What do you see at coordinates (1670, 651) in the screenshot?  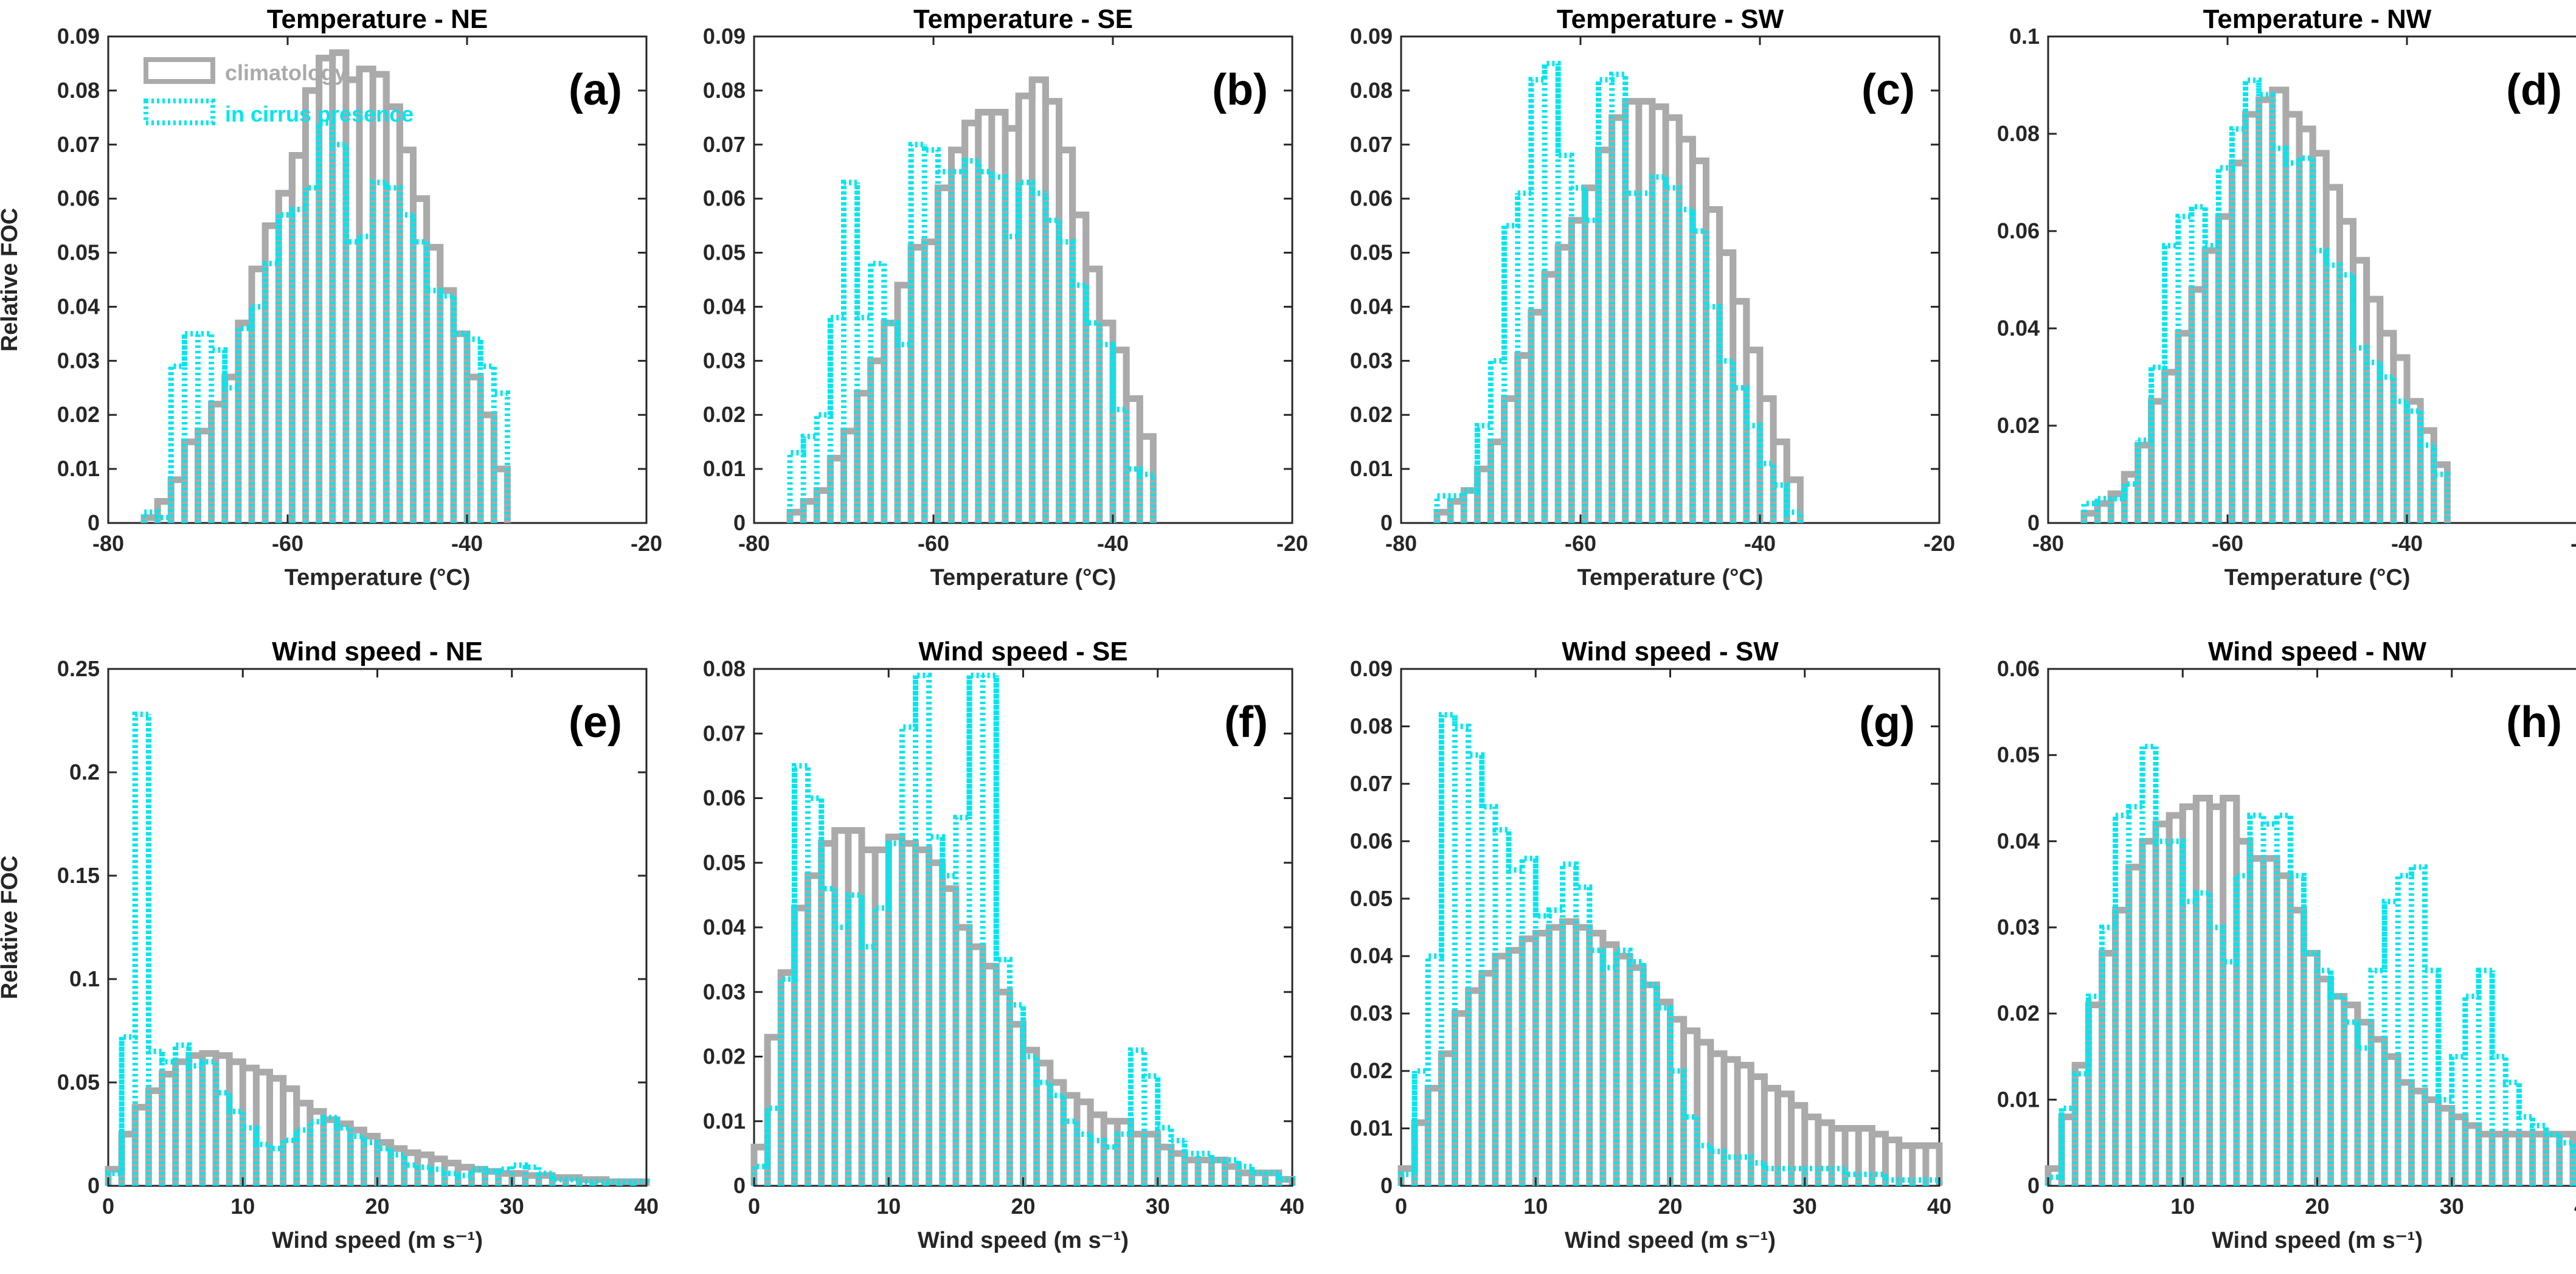 I see `chart-title: Wind speed - SW` at bounding box center [1670, 651].